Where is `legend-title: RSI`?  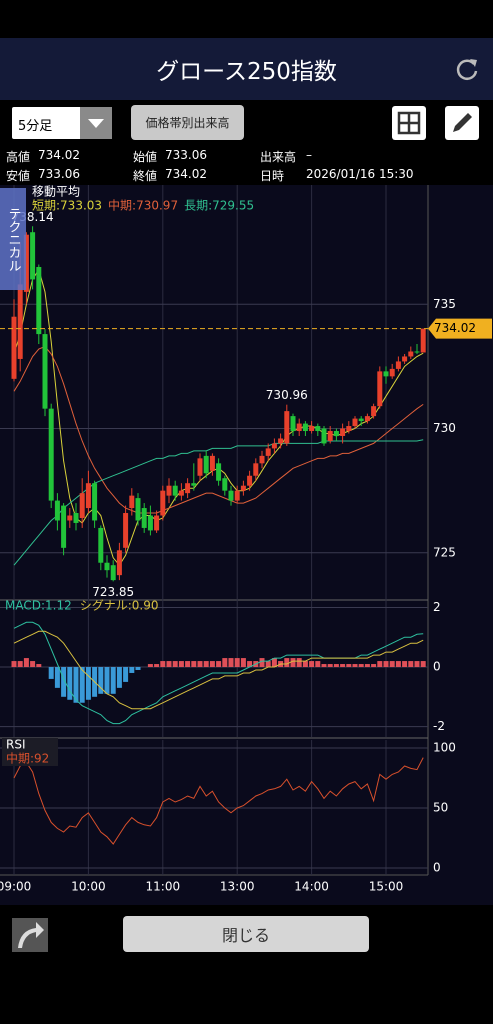
legend-title: RSI is located at coordinates (16, 745).